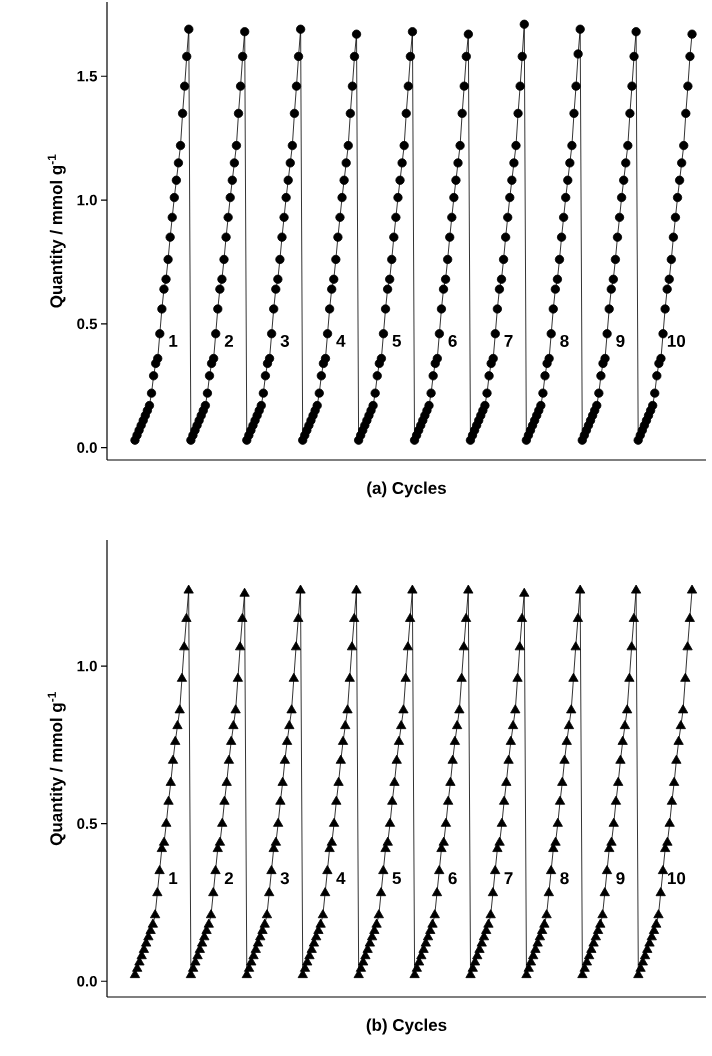 Image resolution: width=712 pixels, height=1056 pixels. I want to click on x-axis-title: (a) Cycles, so click(406, 489).